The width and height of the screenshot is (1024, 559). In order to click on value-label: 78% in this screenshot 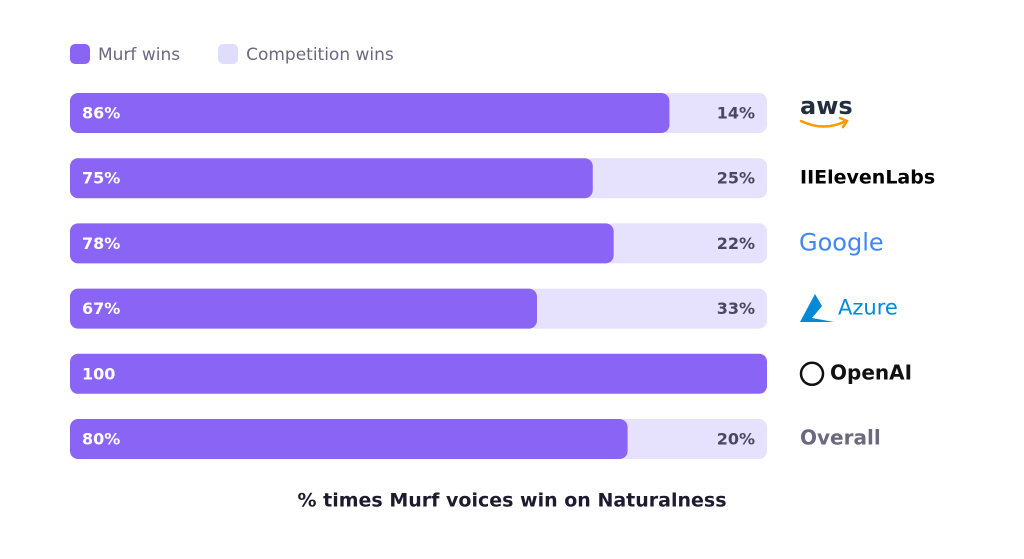, I will do `click(101, 243)`.